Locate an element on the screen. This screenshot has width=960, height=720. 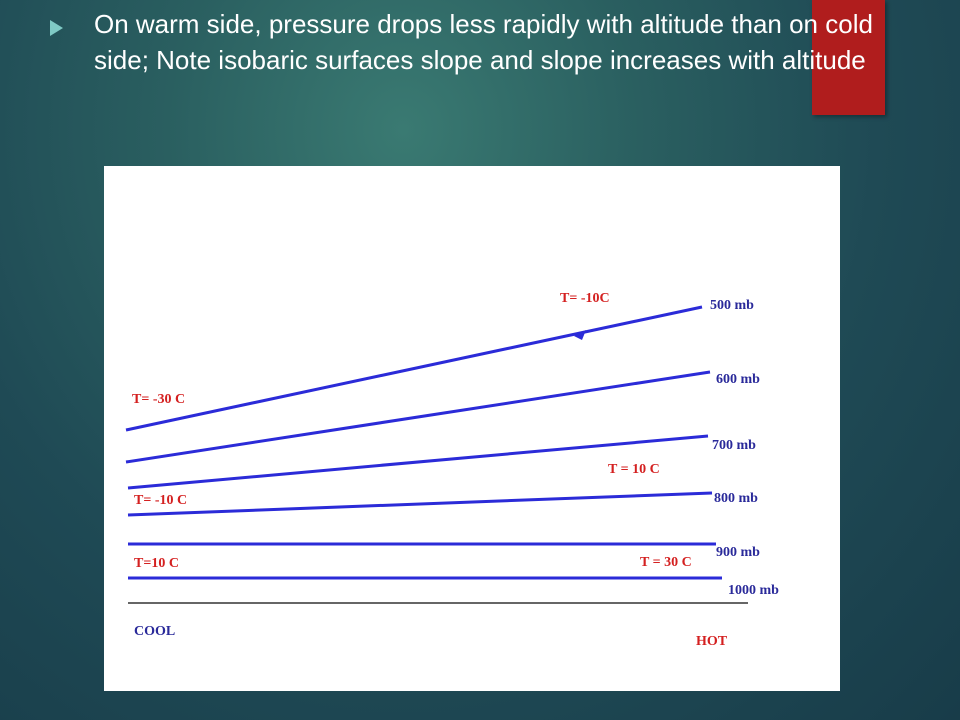
isobar-label-800: 800 mb is located at coordinates (736, 498).